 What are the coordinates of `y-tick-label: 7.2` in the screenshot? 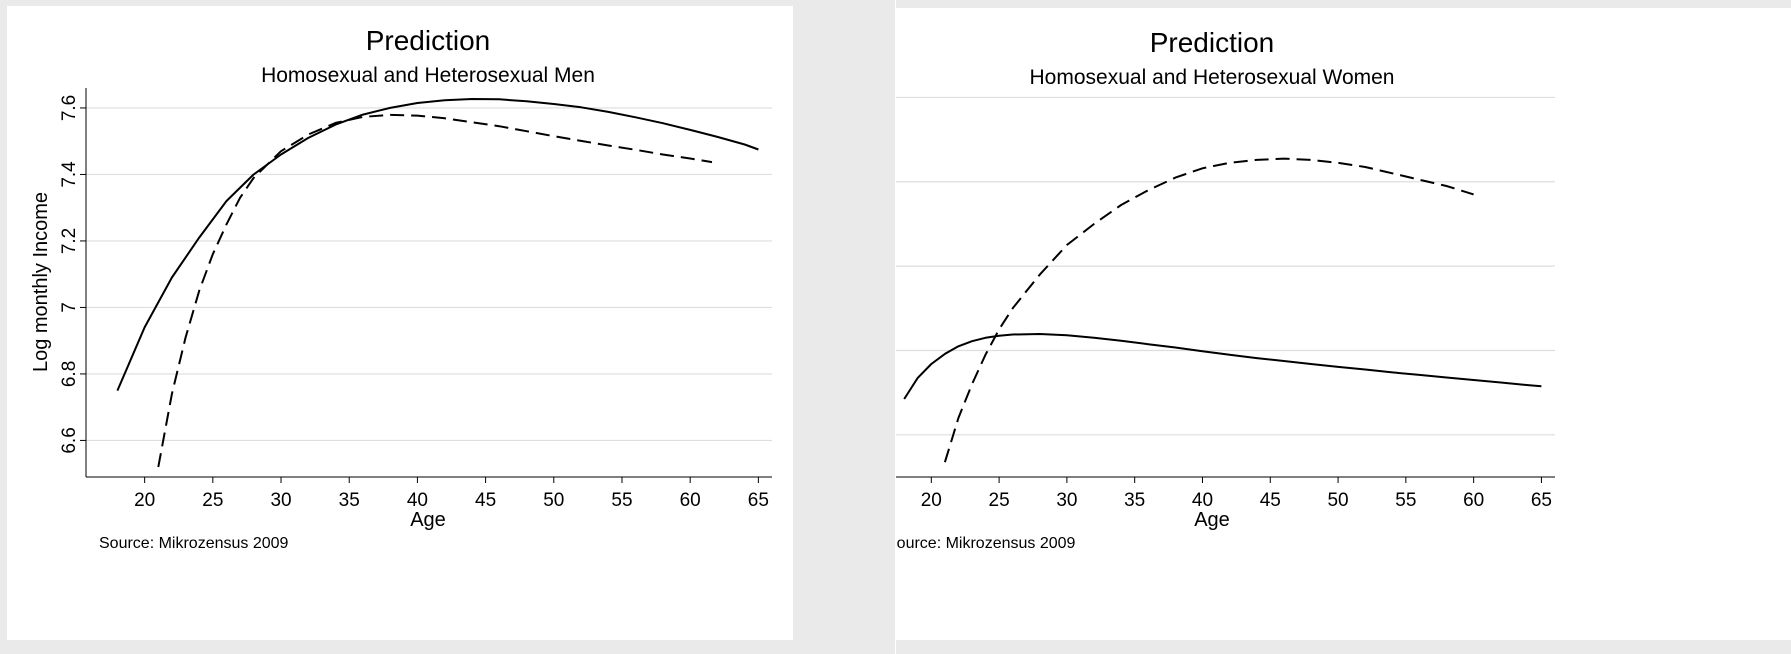 It's located at (69, 241).